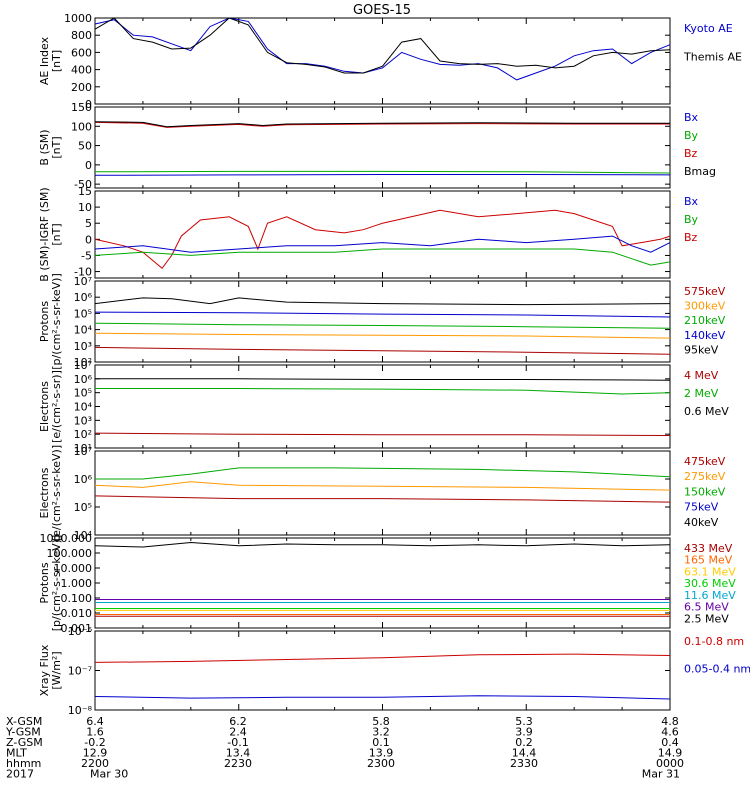 The image size is (750, 804). Describe the element at coordinates (382, 301) in the screenshot. I see `series-95kev` at that location.